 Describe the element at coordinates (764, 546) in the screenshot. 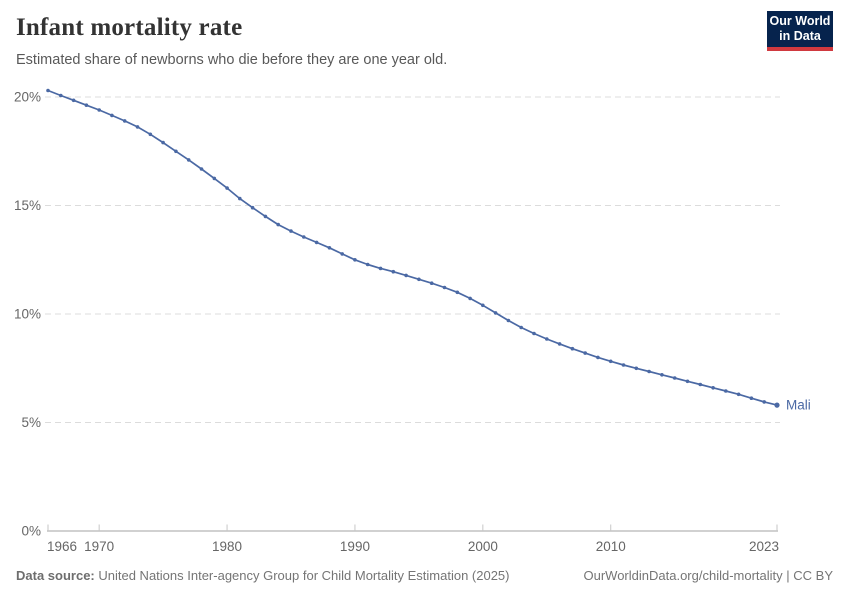

I see `x-axis-tick-label: 2023` at that location.